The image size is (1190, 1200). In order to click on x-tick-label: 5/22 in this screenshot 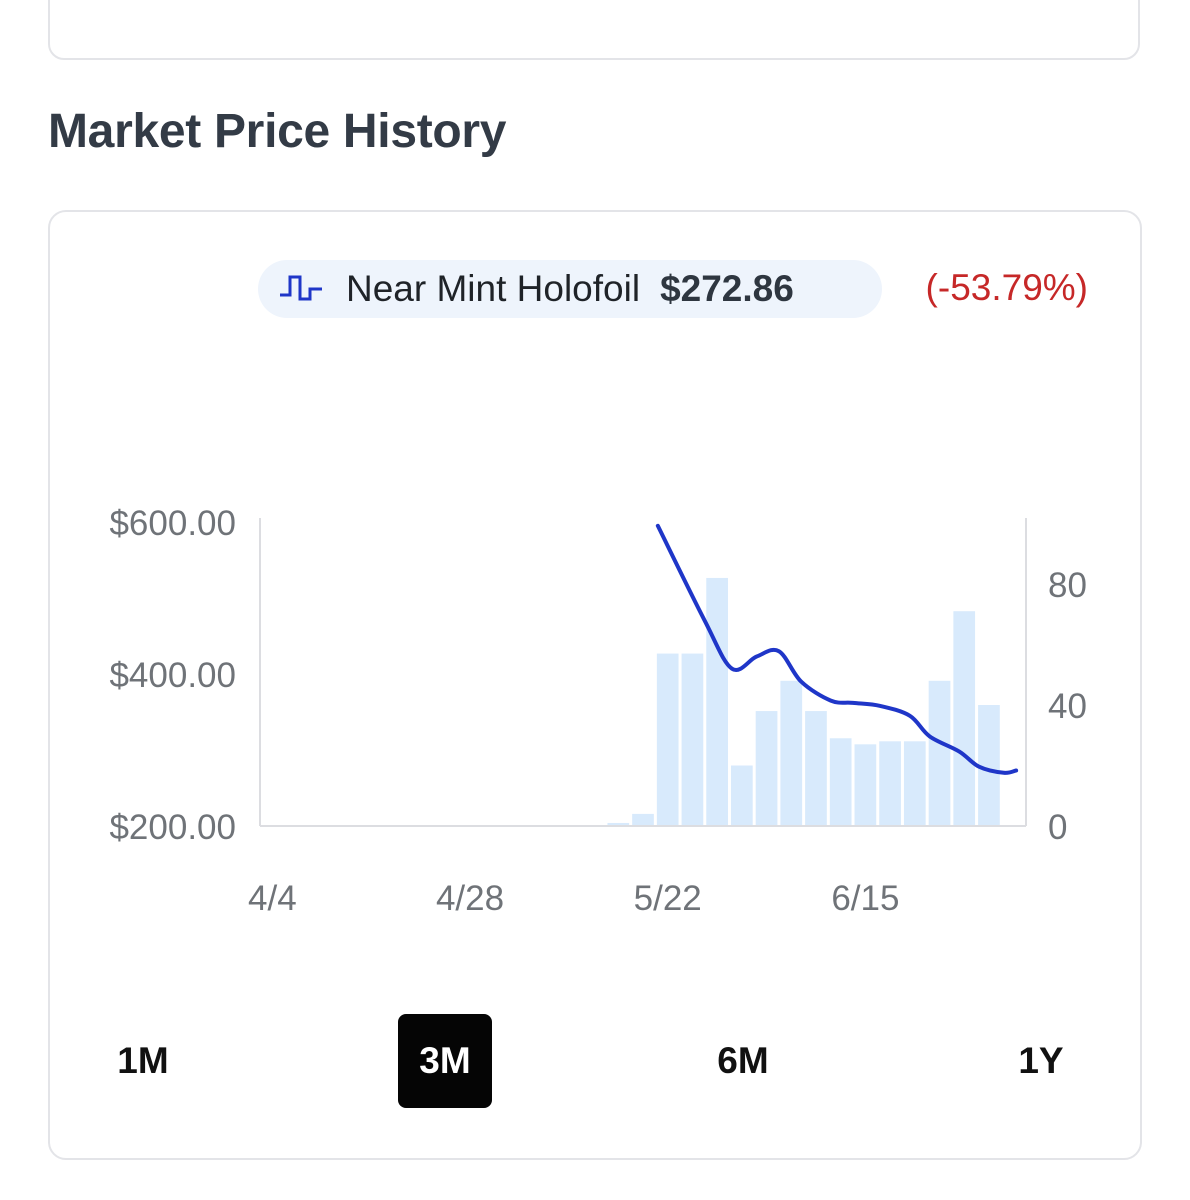, I will do `click(668, 898)`.